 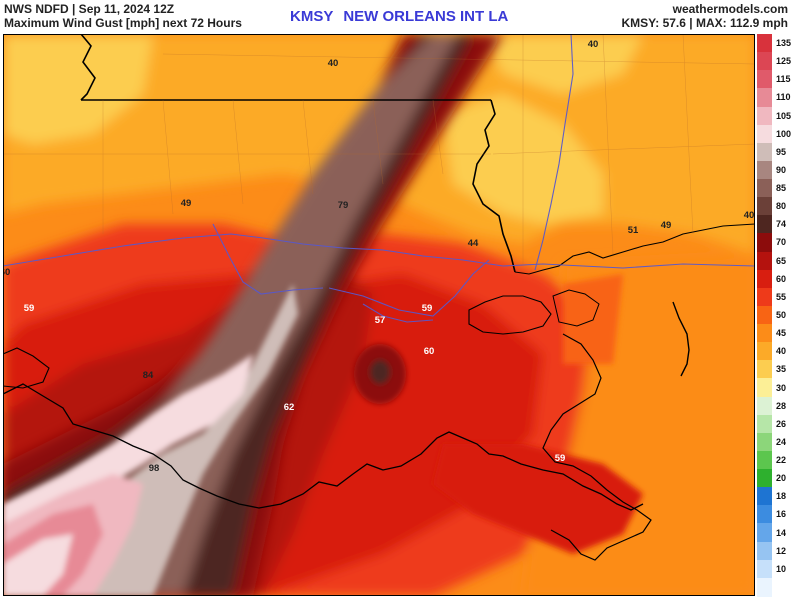 What do you see at coordinates (148, 375) in the screenshot?
I see `point-label: 84` at bounding box center [148, 375].